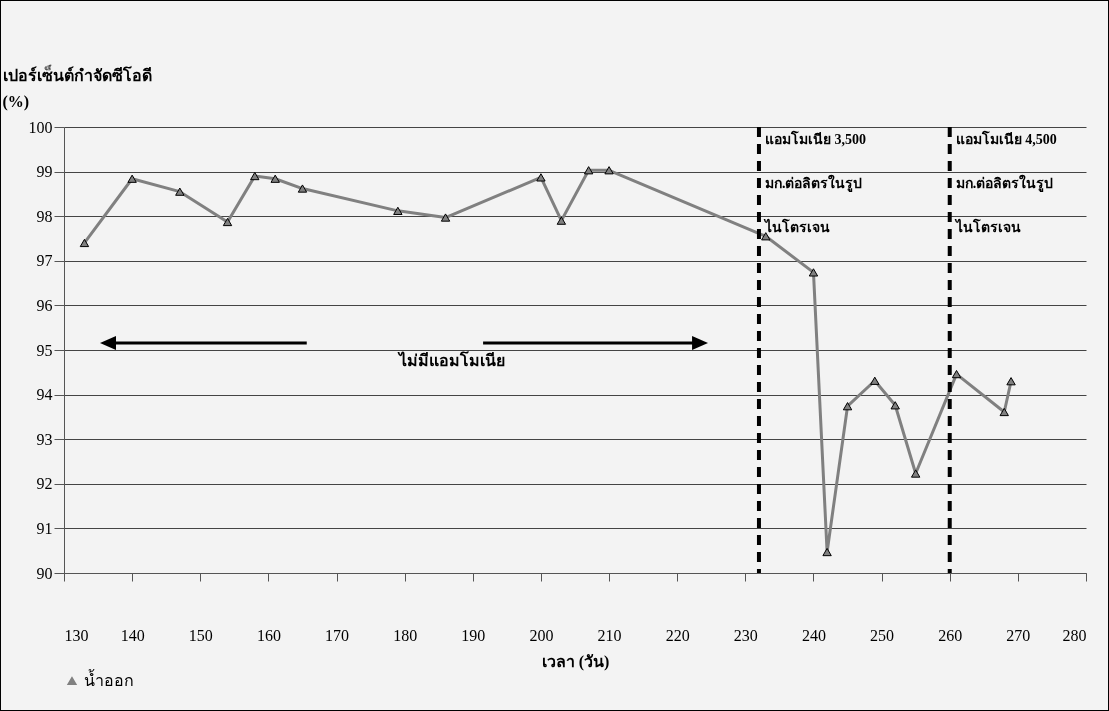  I want to click on x-tick-label: 190, so click(473, 635).